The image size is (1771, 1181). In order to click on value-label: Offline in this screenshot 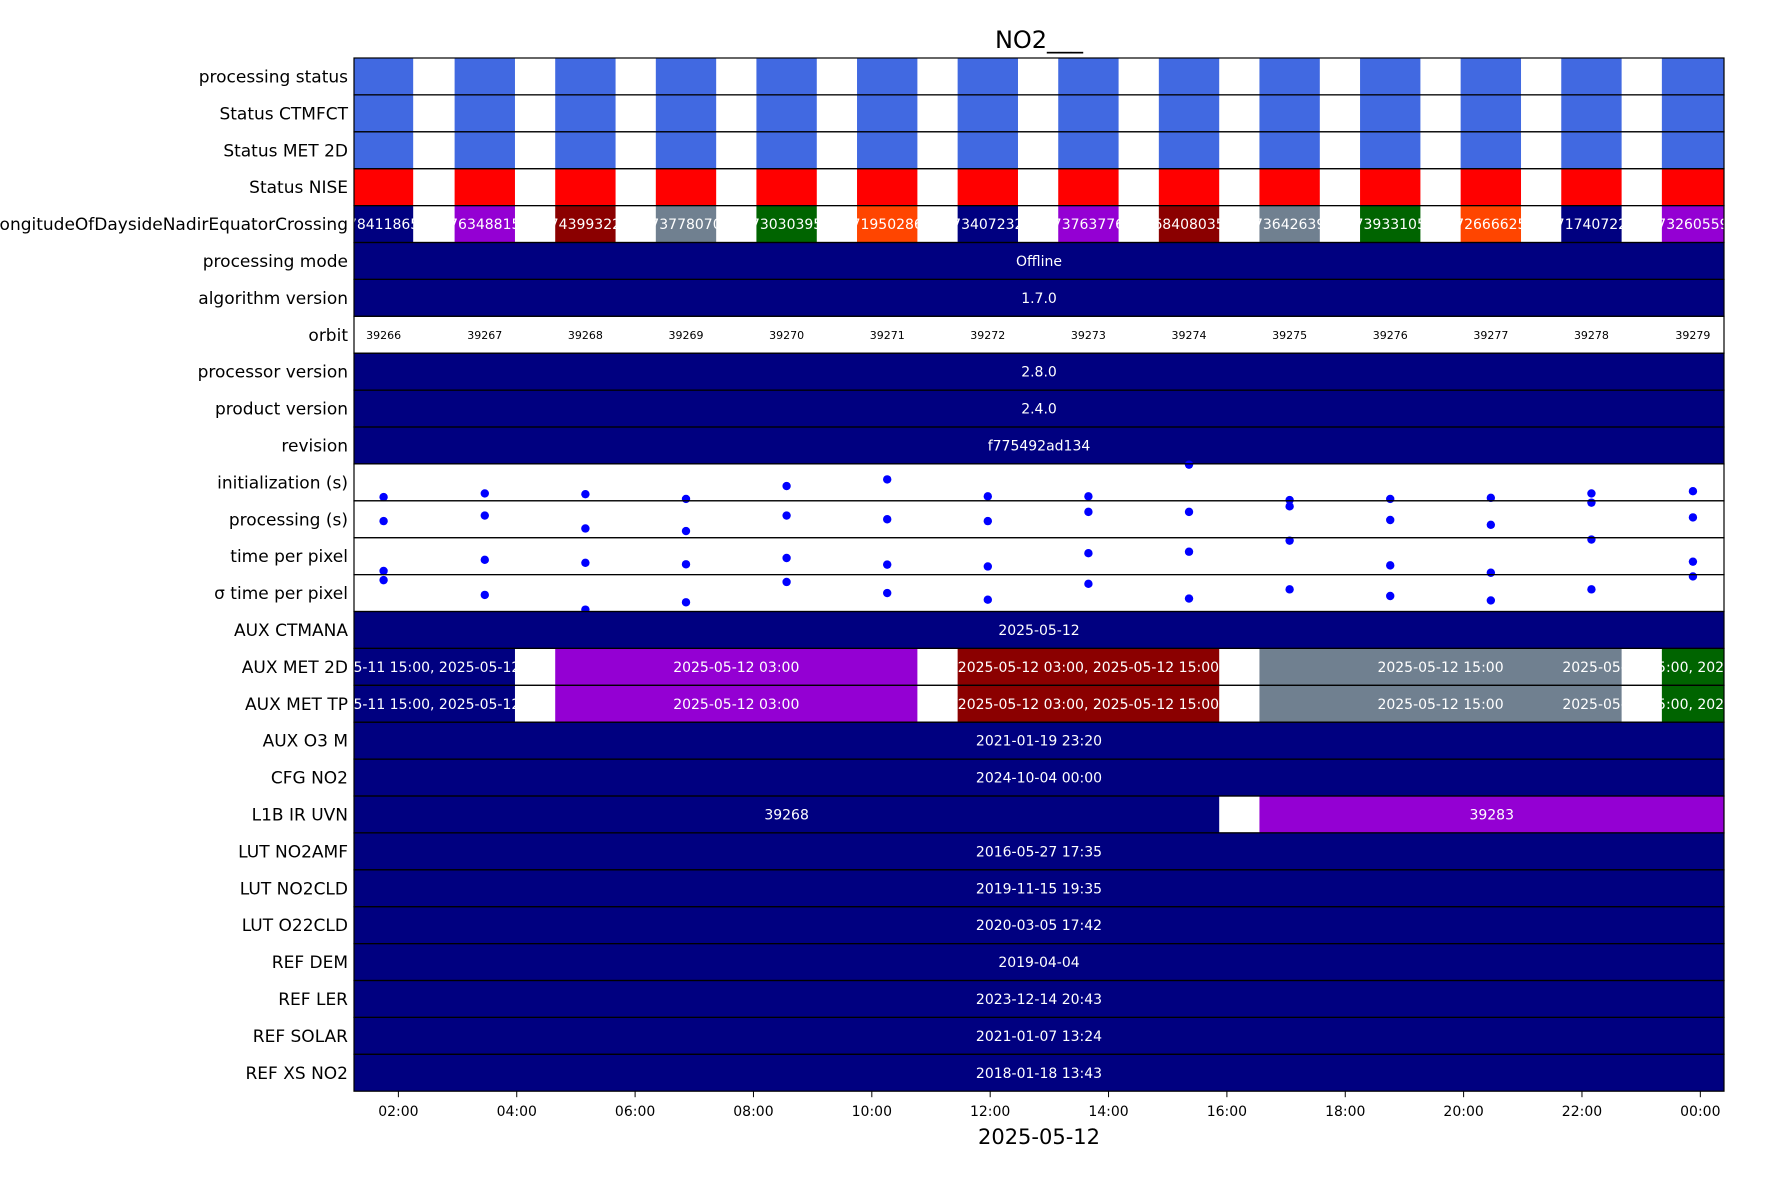, I will do `click(1039, 262)`.